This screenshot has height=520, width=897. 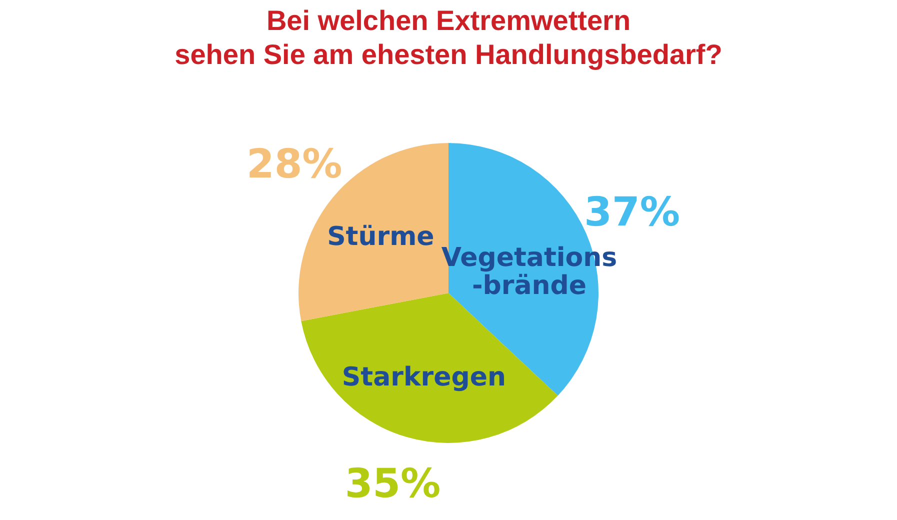 What do you see at coordinates (392, 484) in the screenshot?
I see `data-label: 35%` at bounding box center [392, 484].